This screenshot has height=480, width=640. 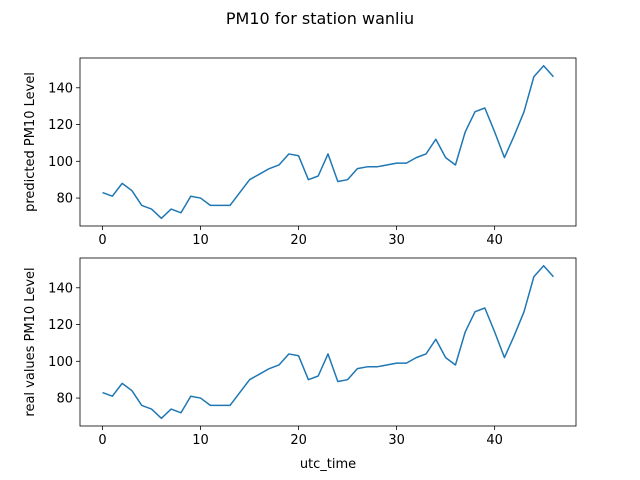 What do you see at coordinates (60, 125) in the screenshot?
I see `top-y-tick-label: 120` at bounding box center [60, 125].